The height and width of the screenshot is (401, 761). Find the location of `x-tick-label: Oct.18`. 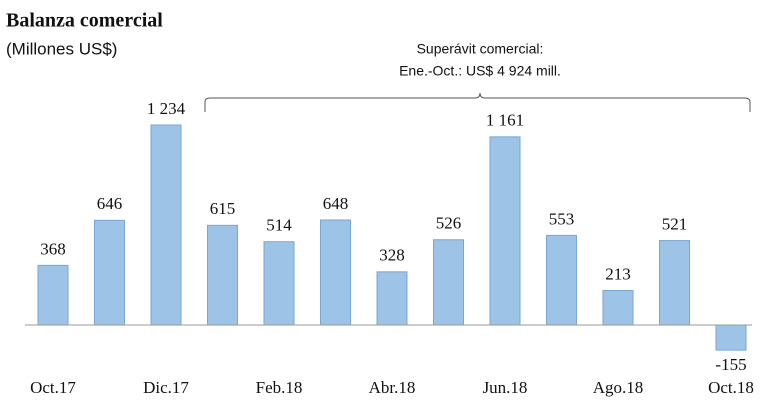

x-tick-label: Oct.18 is located at coordinates (731, 387).